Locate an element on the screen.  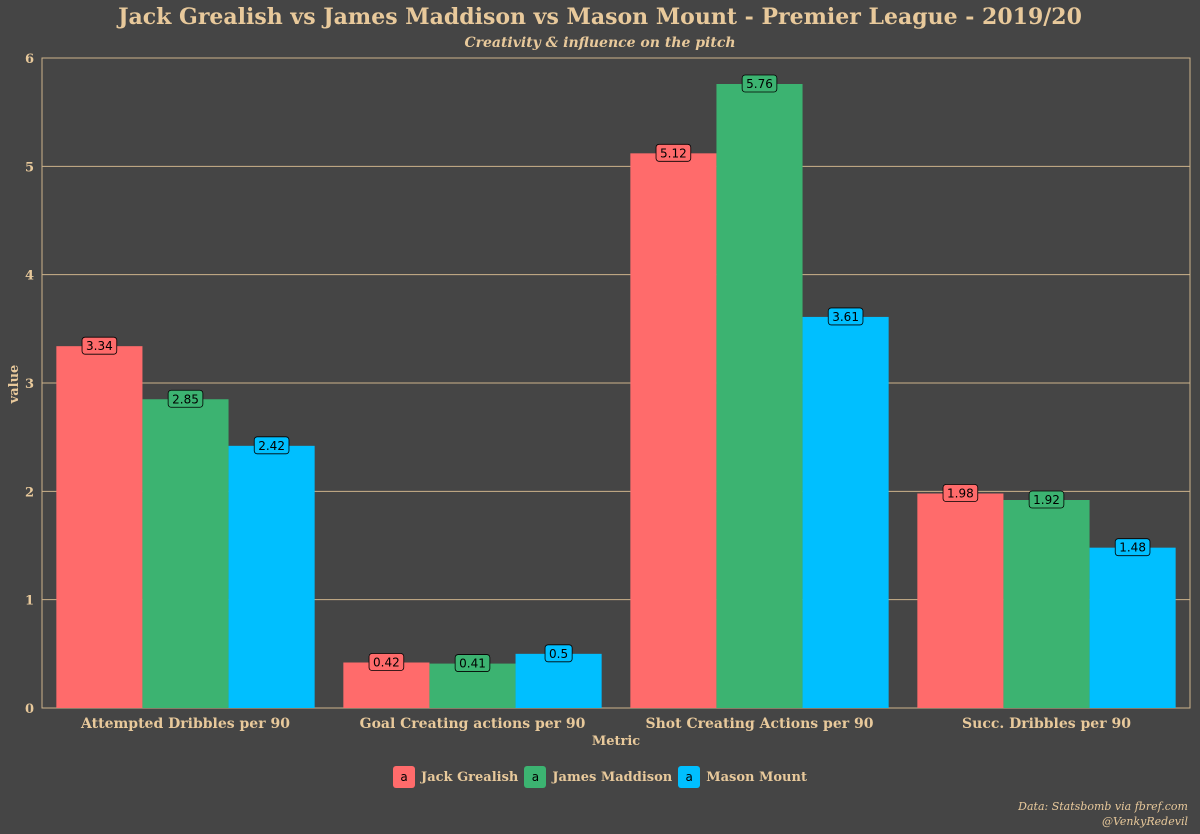
x-axis-label: Metric is located at coordinates (616, 741).